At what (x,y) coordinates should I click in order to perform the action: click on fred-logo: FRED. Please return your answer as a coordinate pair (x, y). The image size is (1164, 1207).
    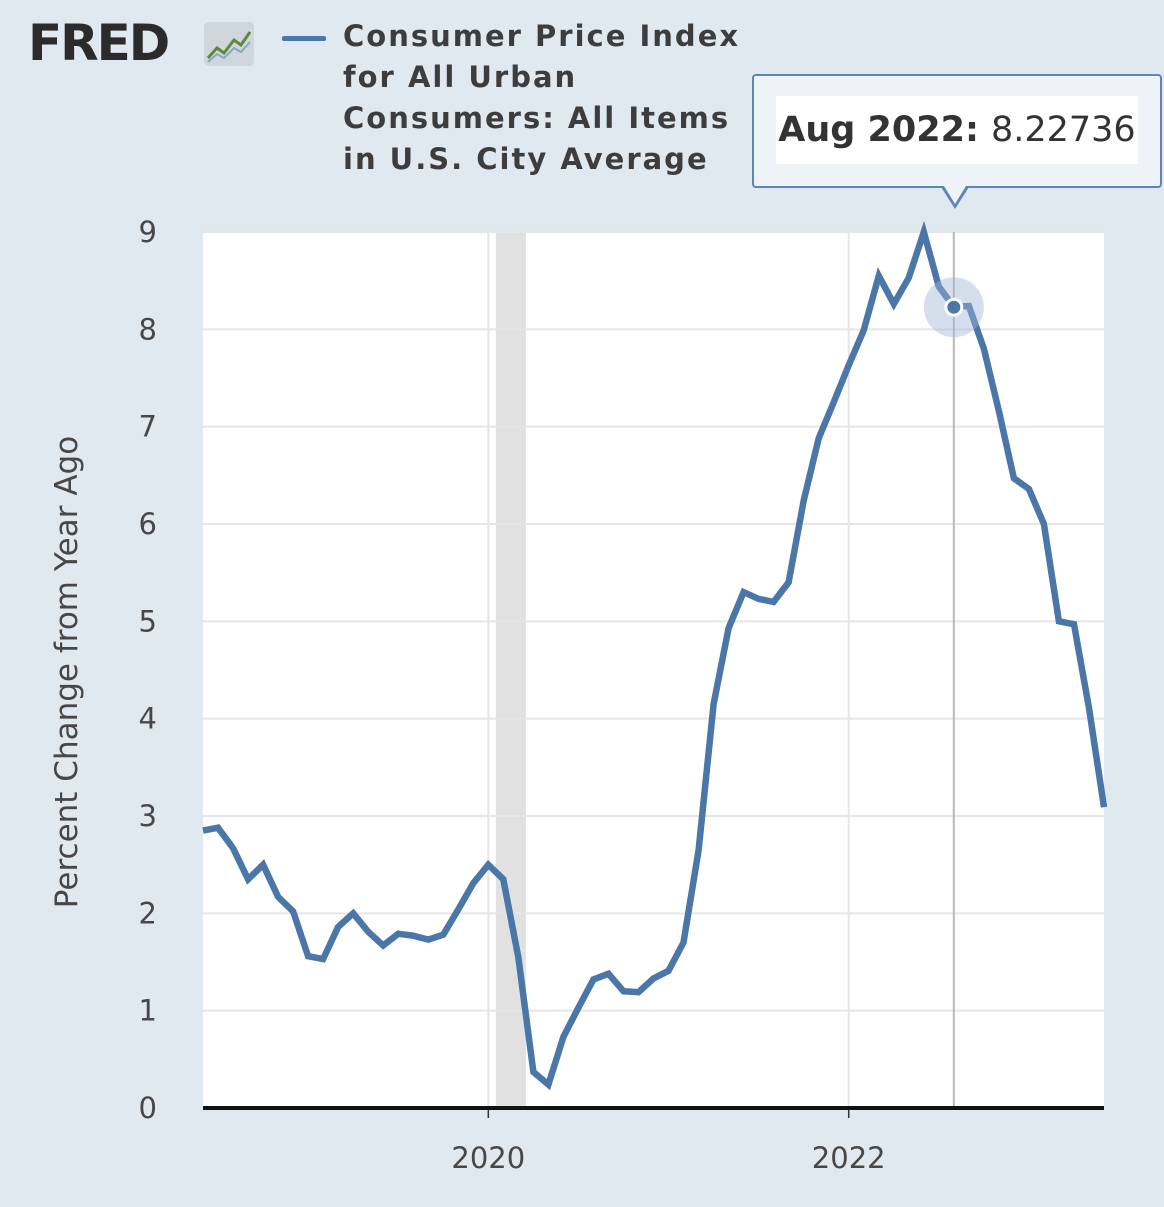
    Looking at the image, I should click on (99, 43).